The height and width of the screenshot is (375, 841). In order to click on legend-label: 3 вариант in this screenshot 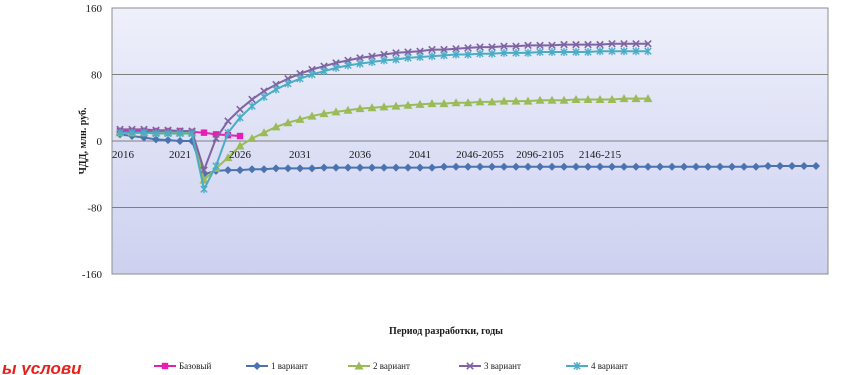, I will do `click(502, 366)`.